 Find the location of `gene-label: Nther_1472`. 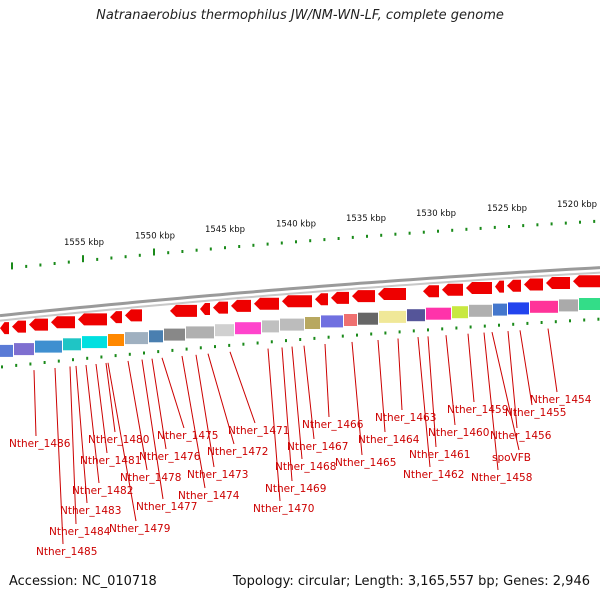

gene-label: Nther_1472 is located at coordinates (237, 452).